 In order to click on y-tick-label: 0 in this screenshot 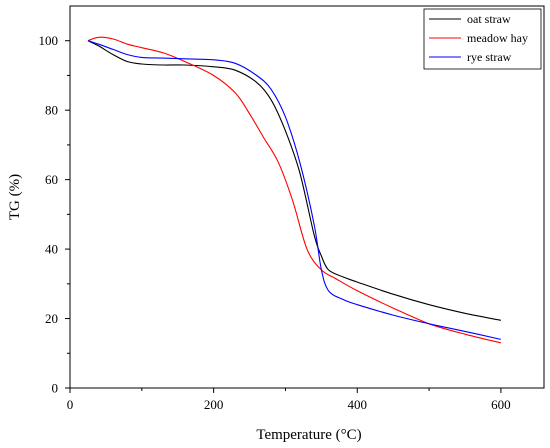, I will do `click(55, 388)`.